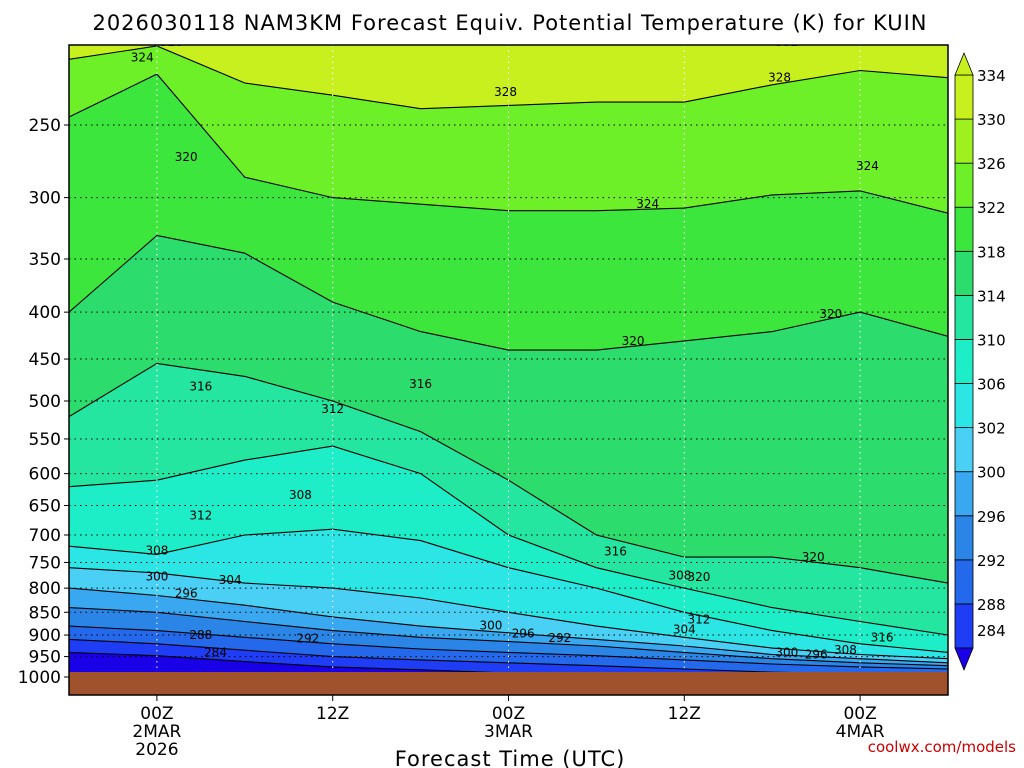  Describe the element at coordinates (991, 429) in the screenshot. I see `colorbar-label: 302` at that location.